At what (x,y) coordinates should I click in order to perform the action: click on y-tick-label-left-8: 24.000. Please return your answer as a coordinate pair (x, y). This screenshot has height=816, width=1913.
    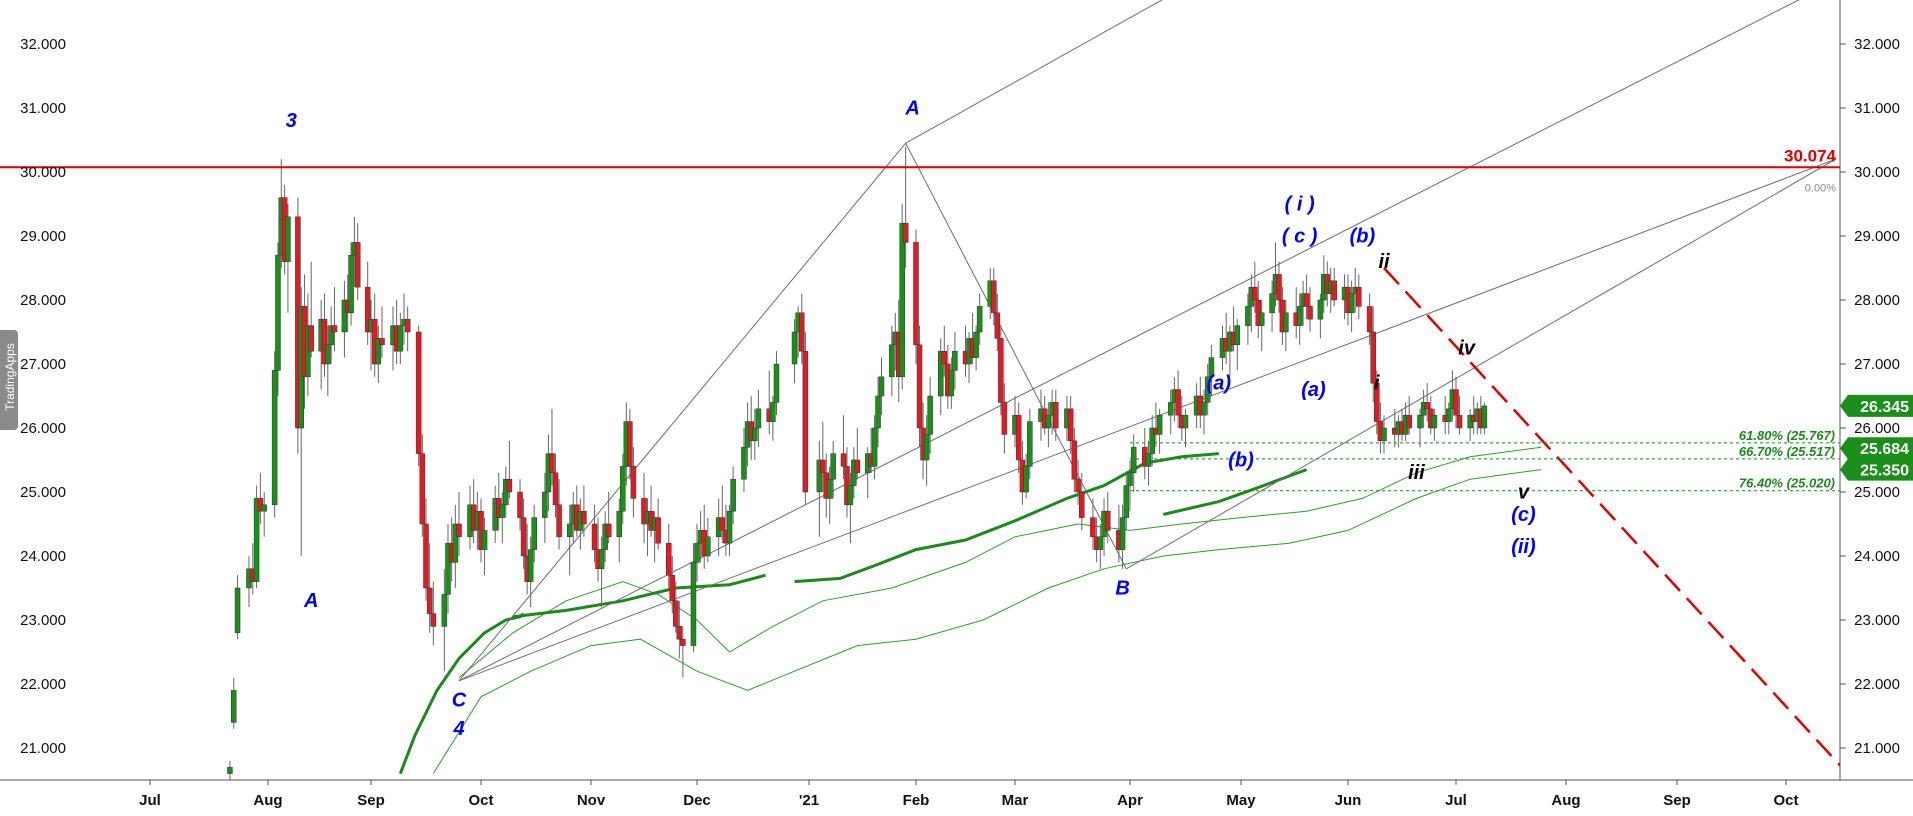
    Looking at the image, I should click on (43, 556).